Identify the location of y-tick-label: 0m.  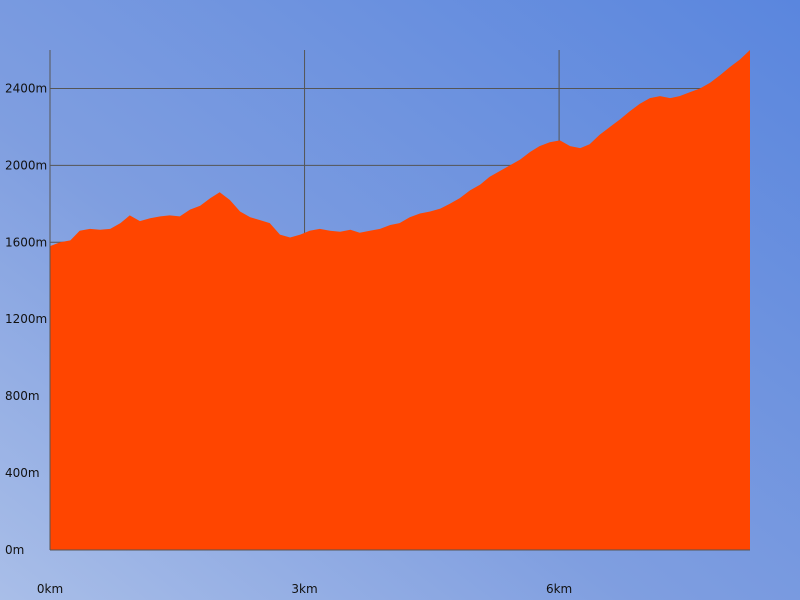
(14, 550).